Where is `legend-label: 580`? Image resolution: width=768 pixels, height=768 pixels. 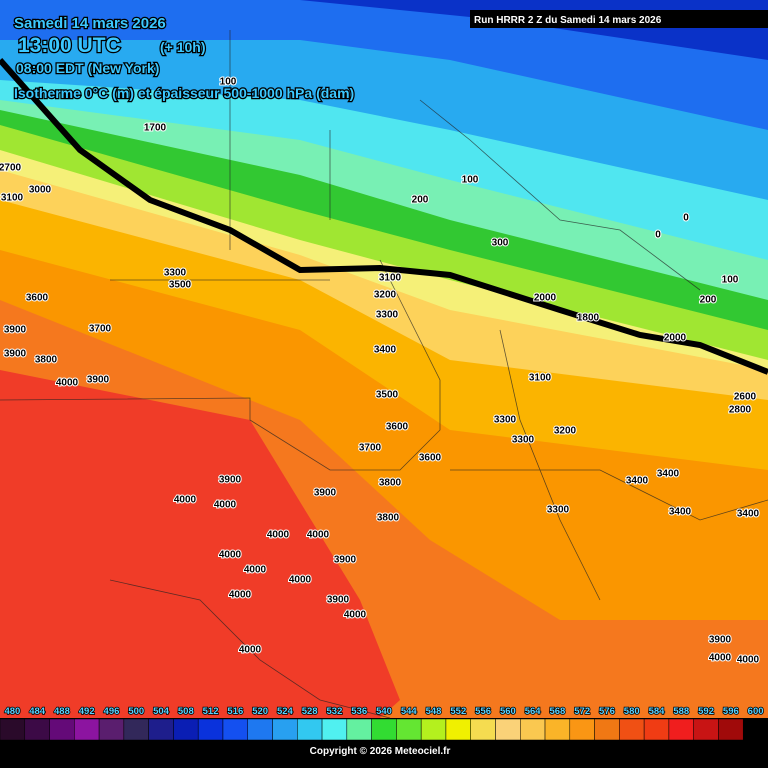 legend-label: 580 is located at coordinates (632, 711).